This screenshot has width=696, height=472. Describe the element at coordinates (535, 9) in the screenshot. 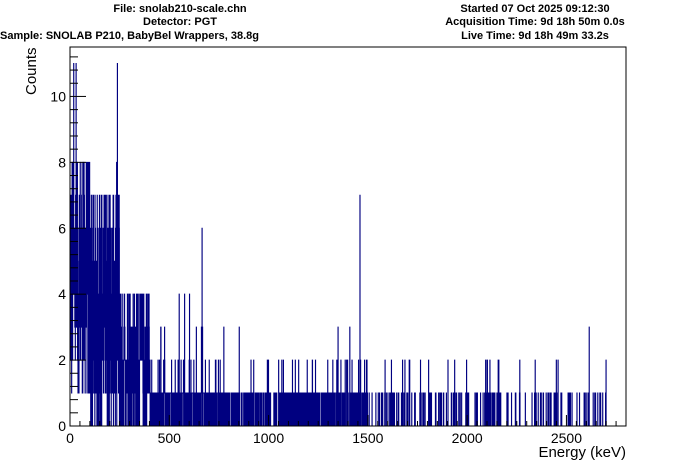

I see `started-label: Started 07 Oct 2025 09:12:30` at that location.